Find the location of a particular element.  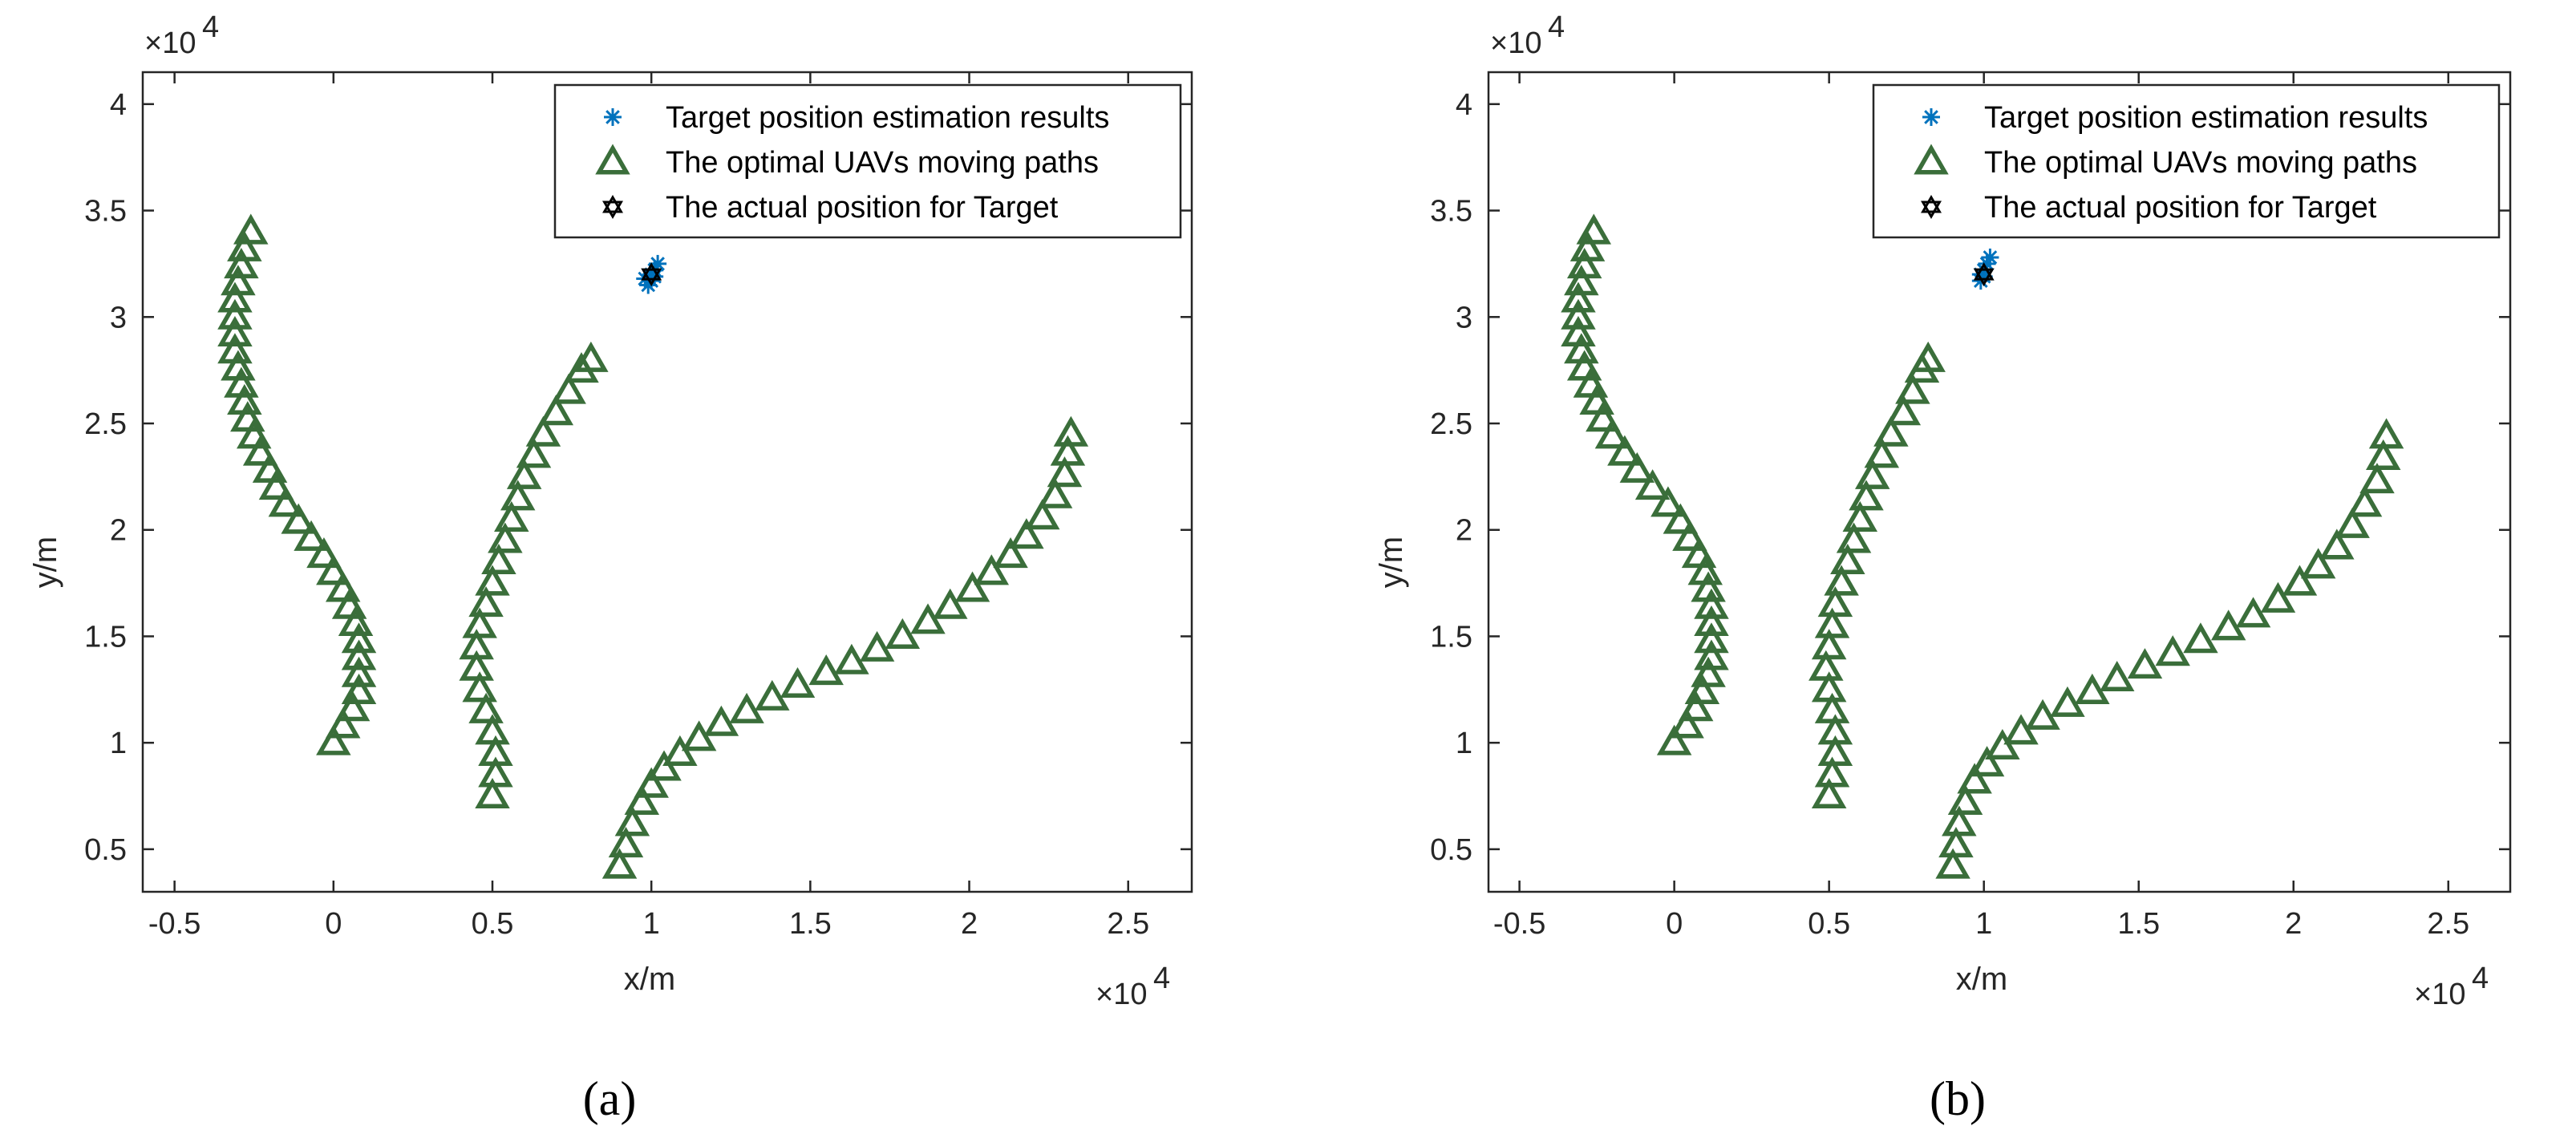

x-axis-label: x/m is located at coordinates (649, 980).